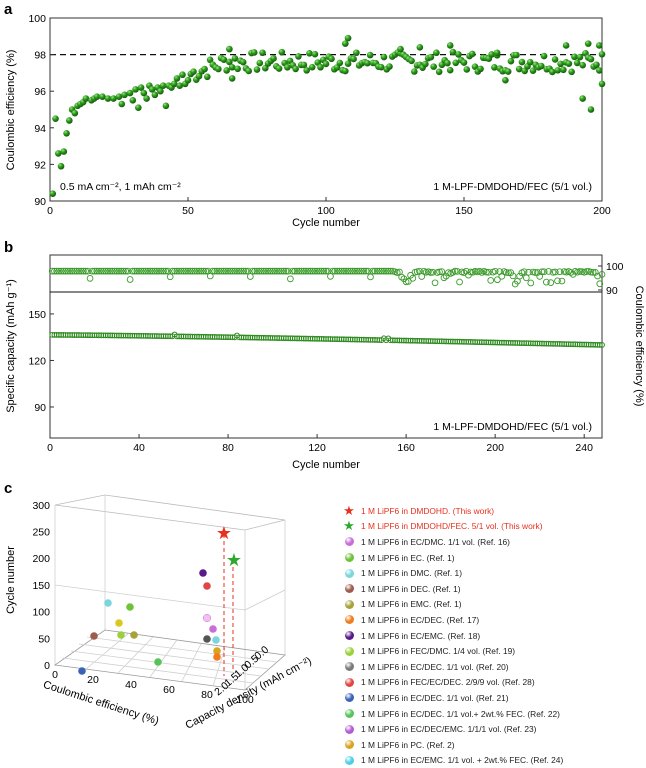  What do you see at coordinates (160, 599) in the screenshot?
I see `panel-c-data-points: ★ ★` at bounding box center [160, 599].